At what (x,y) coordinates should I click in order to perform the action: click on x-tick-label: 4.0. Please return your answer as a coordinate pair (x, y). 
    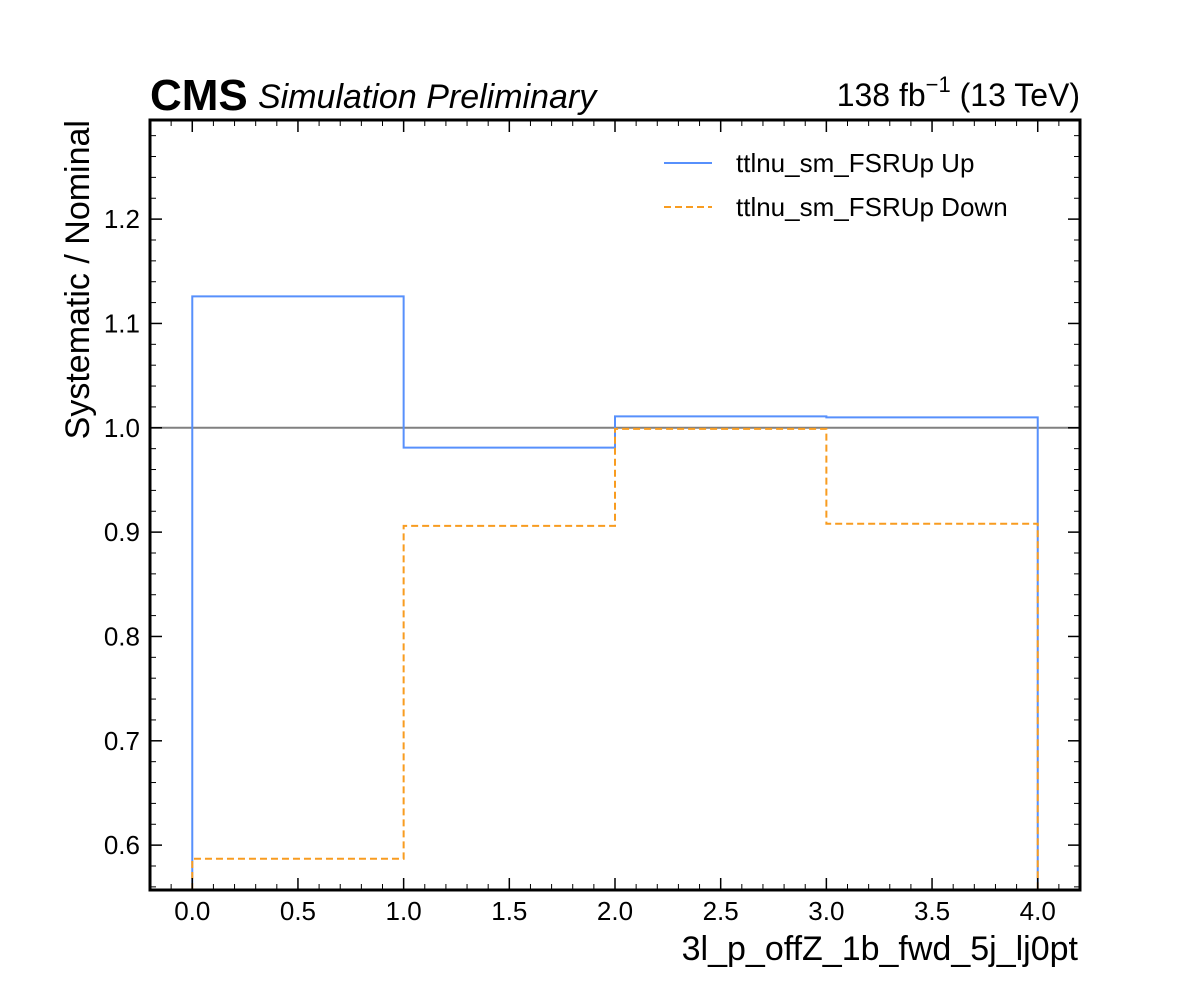
    Looking at the image, I should click on (1038, 911).